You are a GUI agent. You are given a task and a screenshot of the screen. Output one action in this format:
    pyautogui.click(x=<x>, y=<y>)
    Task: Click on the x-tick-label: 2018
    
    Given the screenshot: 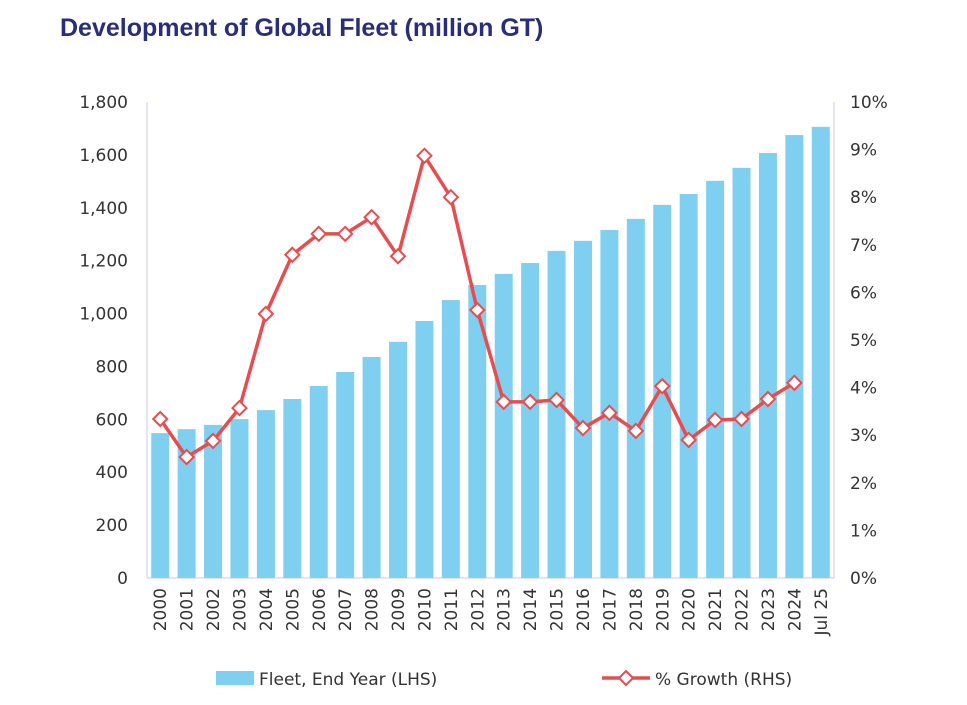 What is the action you would take?
    pyautogui.click(x=637, y=609)
    